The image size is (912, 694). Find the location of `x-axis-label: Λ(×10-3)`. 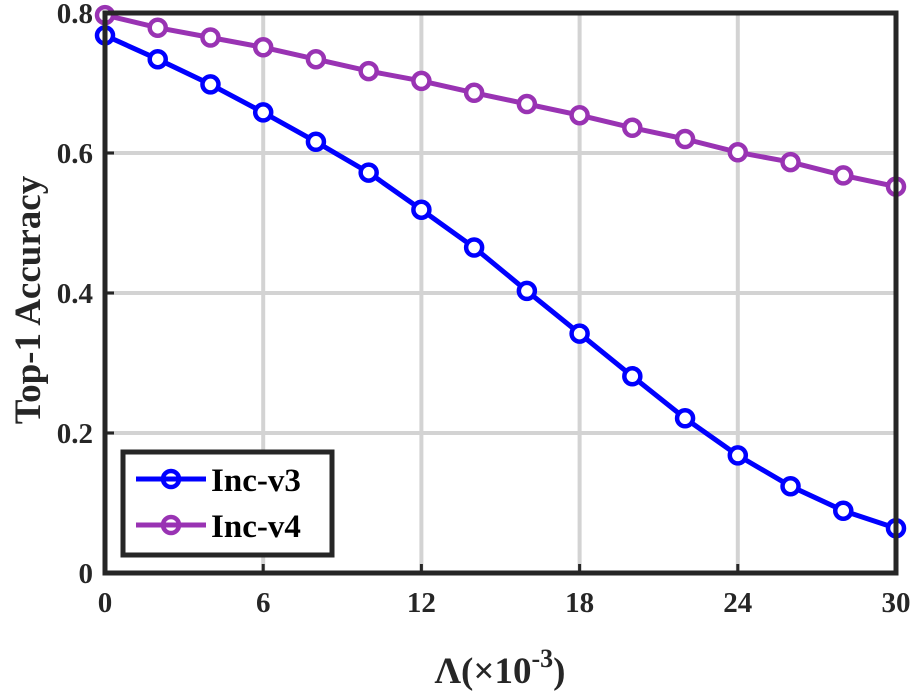

x-axis-label: Λ(×10-3) is located at coordinates (500, 668).